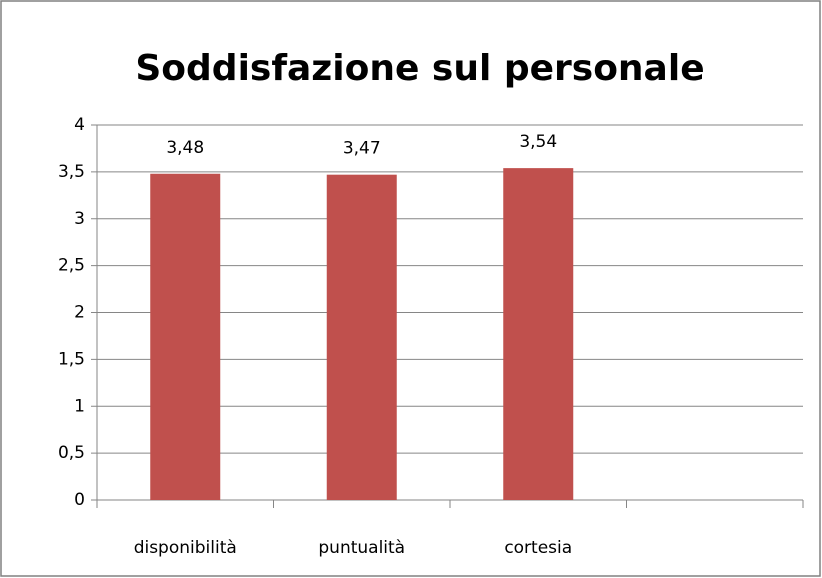  Describe the element at coordinates (419, 68) in the screenshot. I see `chart-title: Soddisfazione sul personale` at that location.